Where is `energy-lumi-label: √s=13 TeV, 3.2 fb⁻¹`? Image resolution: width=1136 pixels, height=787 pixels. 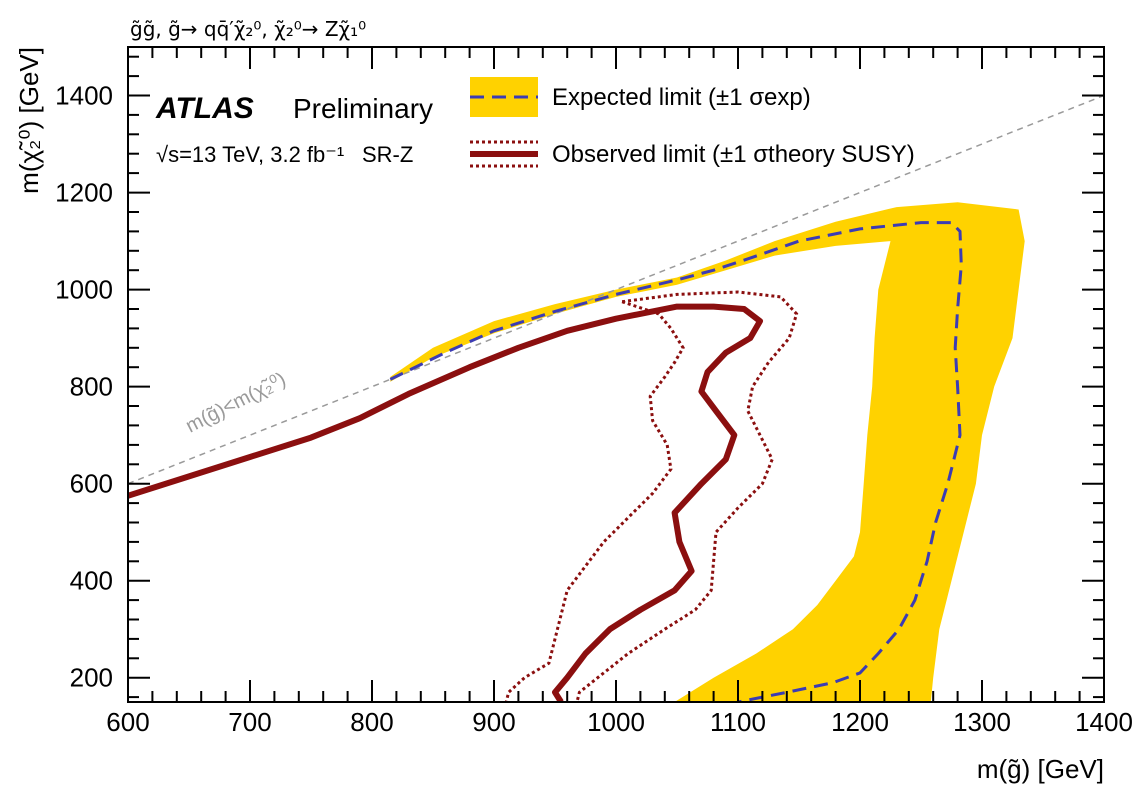 energy-lumi-label: √s=13 TeV, 3.2 fb⁻¹ is located at coordinates (250, 154).